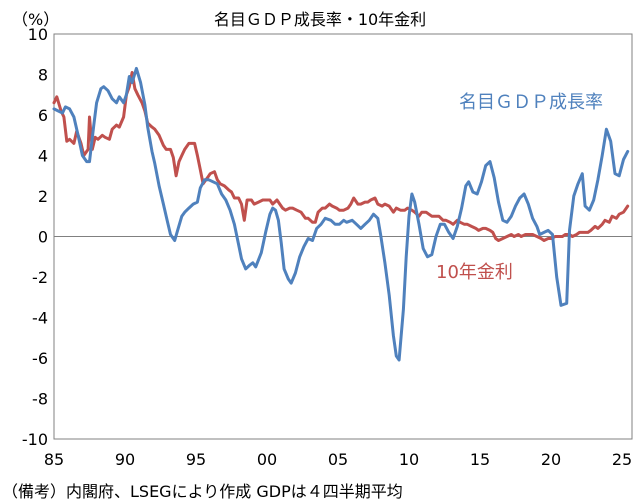 Image resolution: width=640 pixels, height=504 pixels. I want to click on x-tick-label: 05, so click(338, 459).